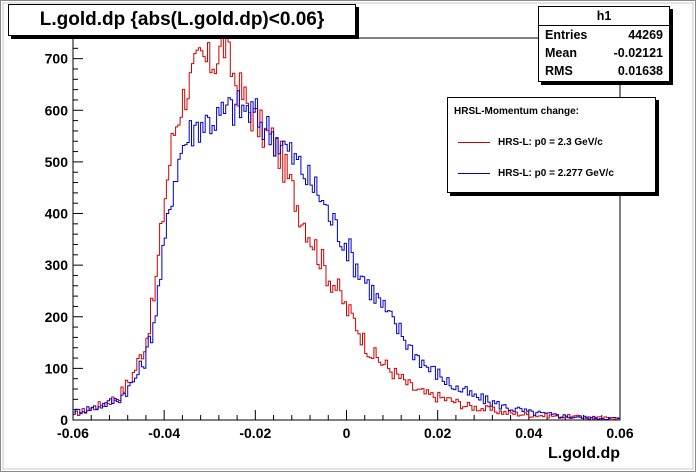  Describe the element at coordinates (57, 317) in the screenshot. I see `y-tick-label: 200` at that location.